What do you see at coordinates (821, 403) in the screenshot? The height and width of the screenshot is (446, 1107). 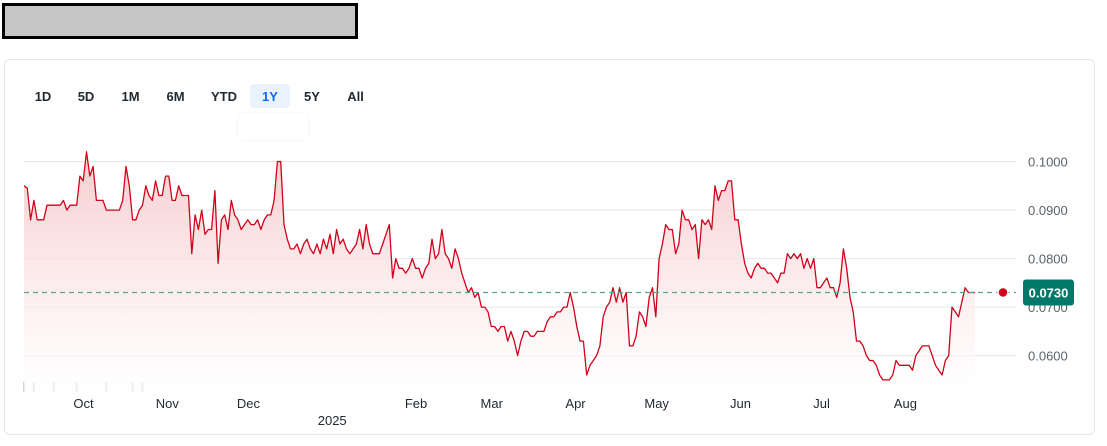 I see `x-tick-label: Jul` at bounding box center [821, 403].